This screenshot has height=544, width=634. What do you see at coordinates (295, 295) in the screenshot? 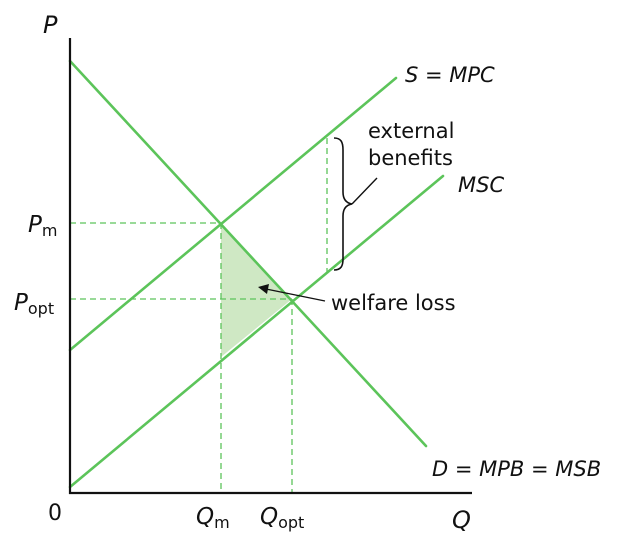
I see `welfare-loss-arrow-shaft` at bounding box center [295, 295].